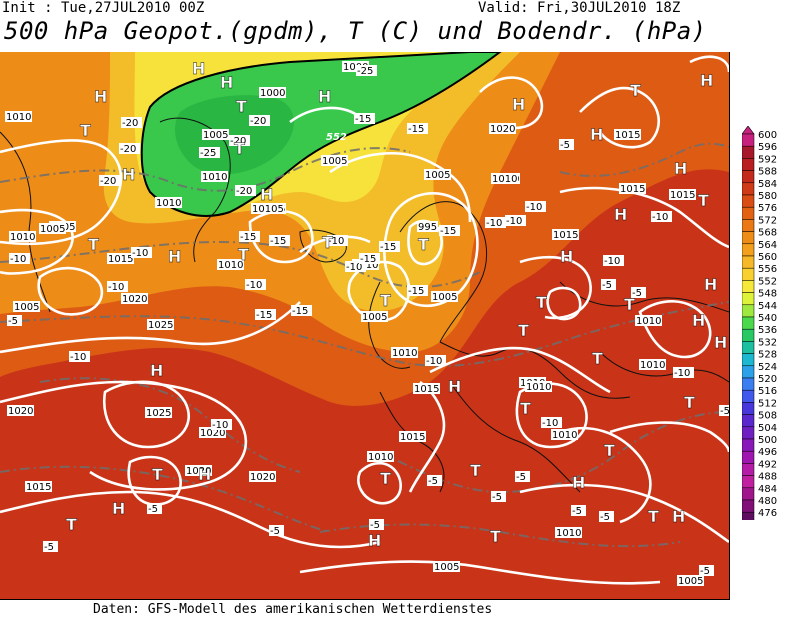  What do you see at coordinates (767, 269) in the screenshot?
I see `legend-label: 556` at bounding box center [767, 269].